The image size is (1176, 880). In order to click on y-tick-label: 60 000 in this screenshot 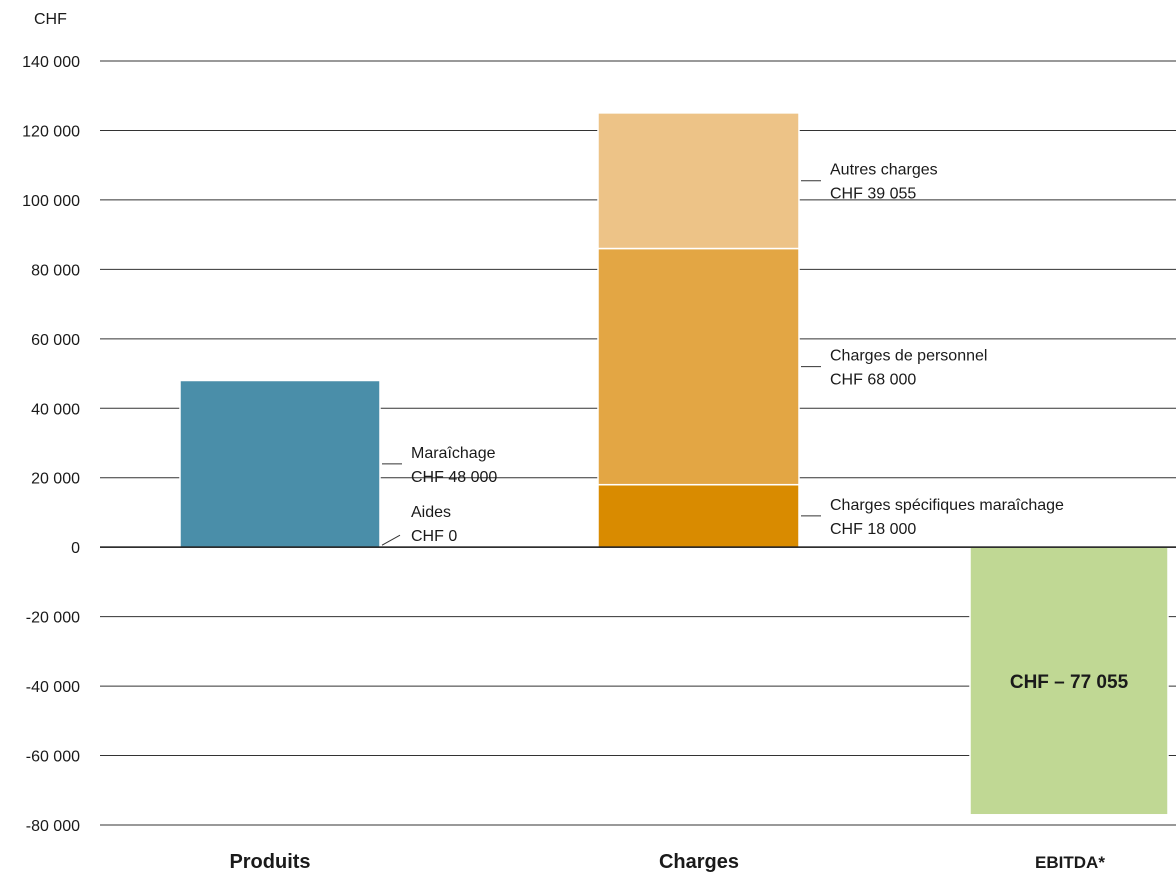, I will do `click(55, 340)`.